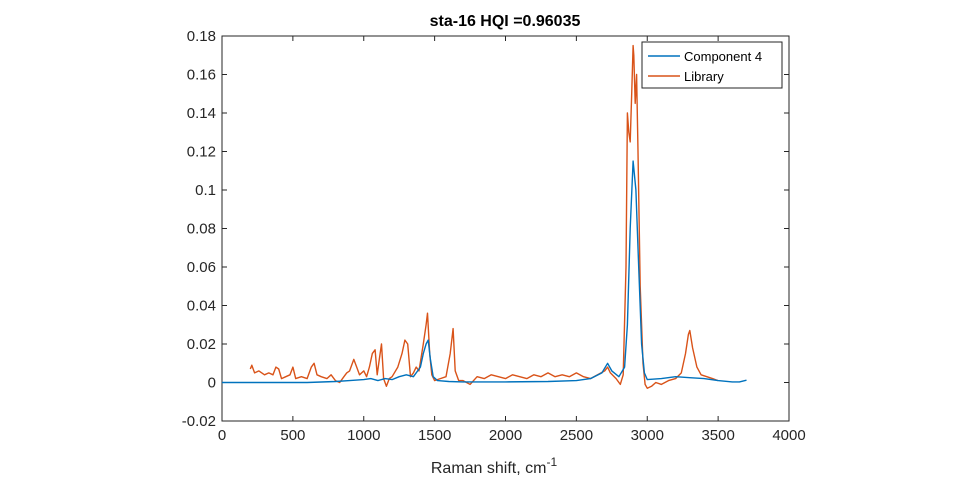 This screenshot has width=980, height=480. What do you see at coordinates (201, 36) in the screenshot?
I see `y-tick-label: 0.18` at bounding box center [201, 36].